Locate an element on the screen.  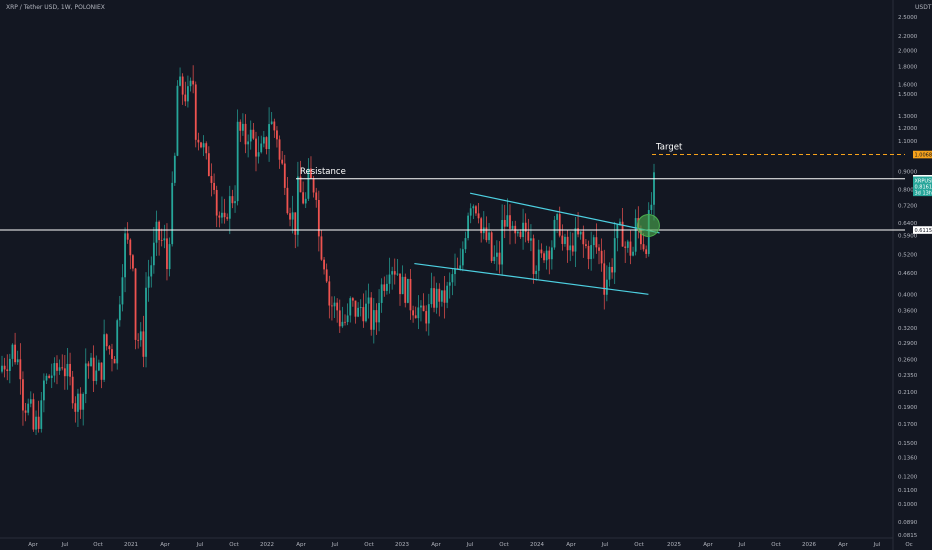
y-tick-label: 0.7200 is located at coordinates (908, 206).